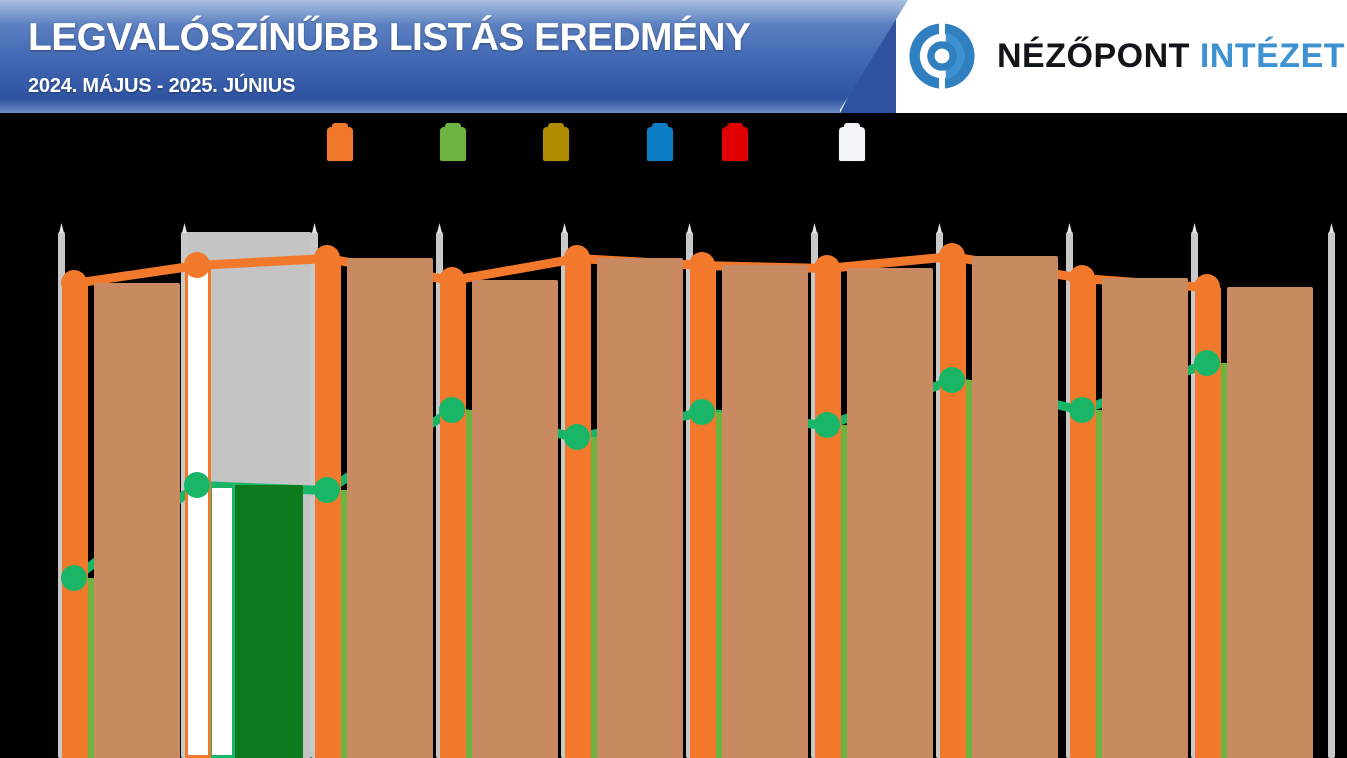 The height and width of the screenshot is (758, 1347). I want to click on brand-logo: NÉZŐPONT INTÉZET, so click(1125, 56).